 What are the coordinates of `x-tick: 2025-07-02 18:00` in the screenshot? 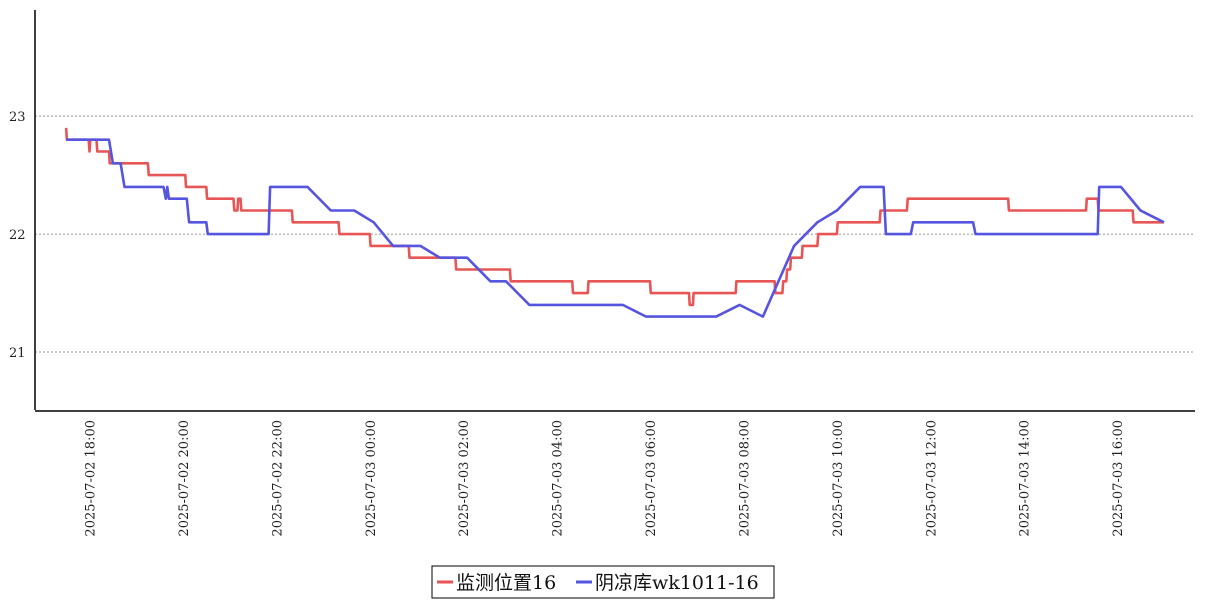 It's located at (90, 478).